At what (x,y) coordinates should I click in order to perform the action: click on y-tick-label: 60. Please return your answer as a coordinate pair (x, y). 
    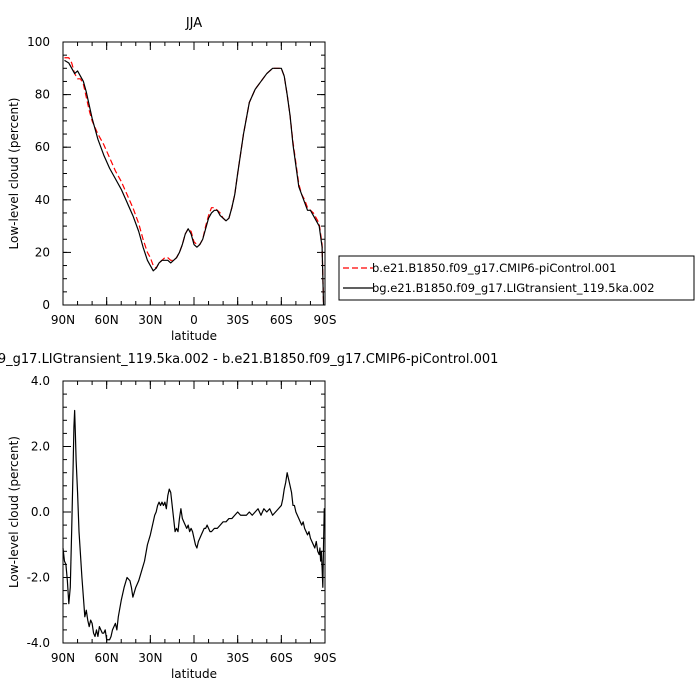
    Looking at the image, I should click on (42, 147).